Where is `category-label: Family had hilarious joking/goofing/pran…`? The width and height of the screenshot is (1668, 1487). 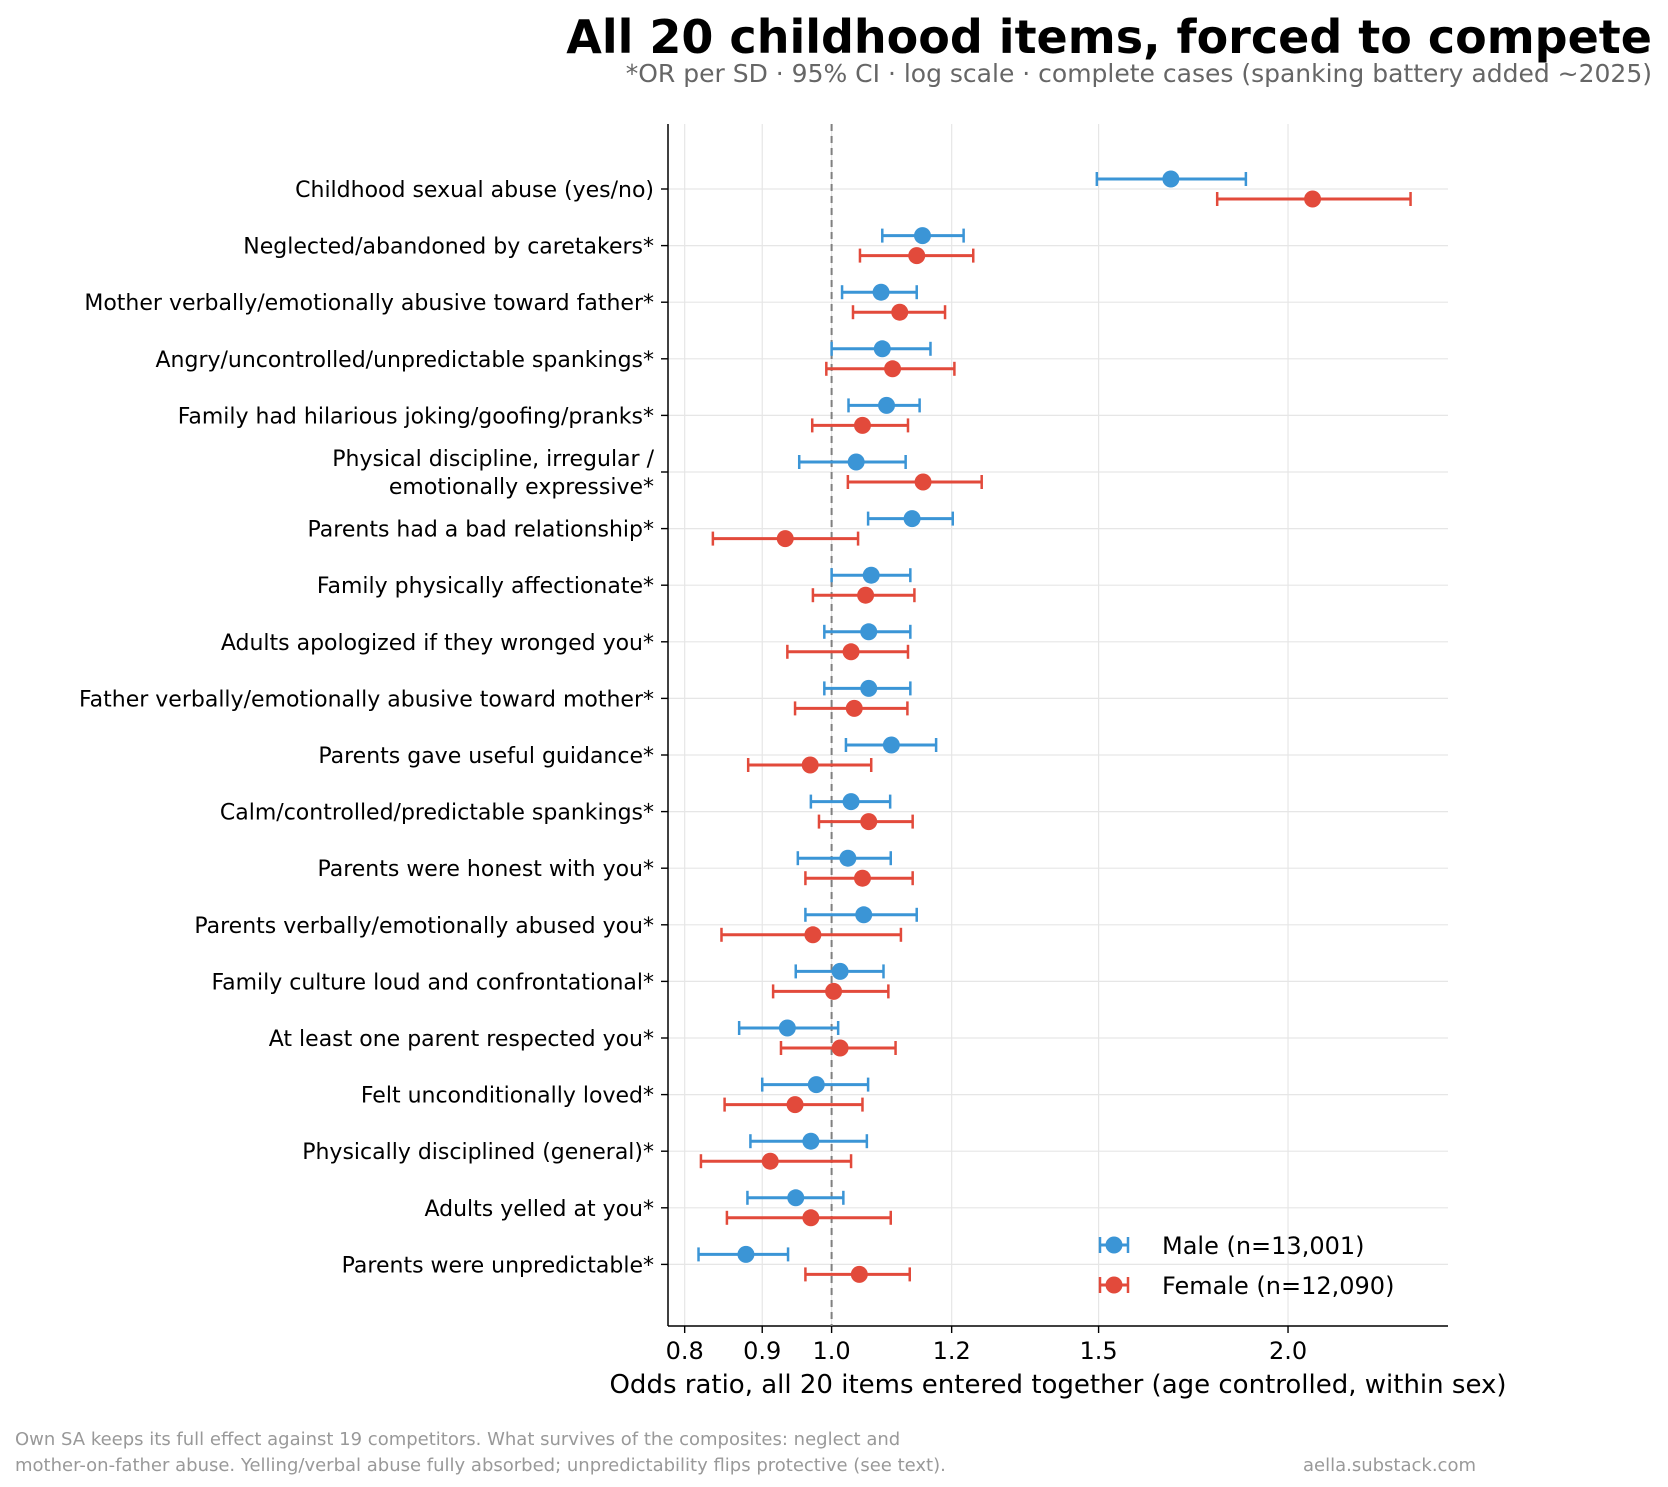
category-label: Family had hilarious joking/goofing/pran… is located at coordinates (416, 416).